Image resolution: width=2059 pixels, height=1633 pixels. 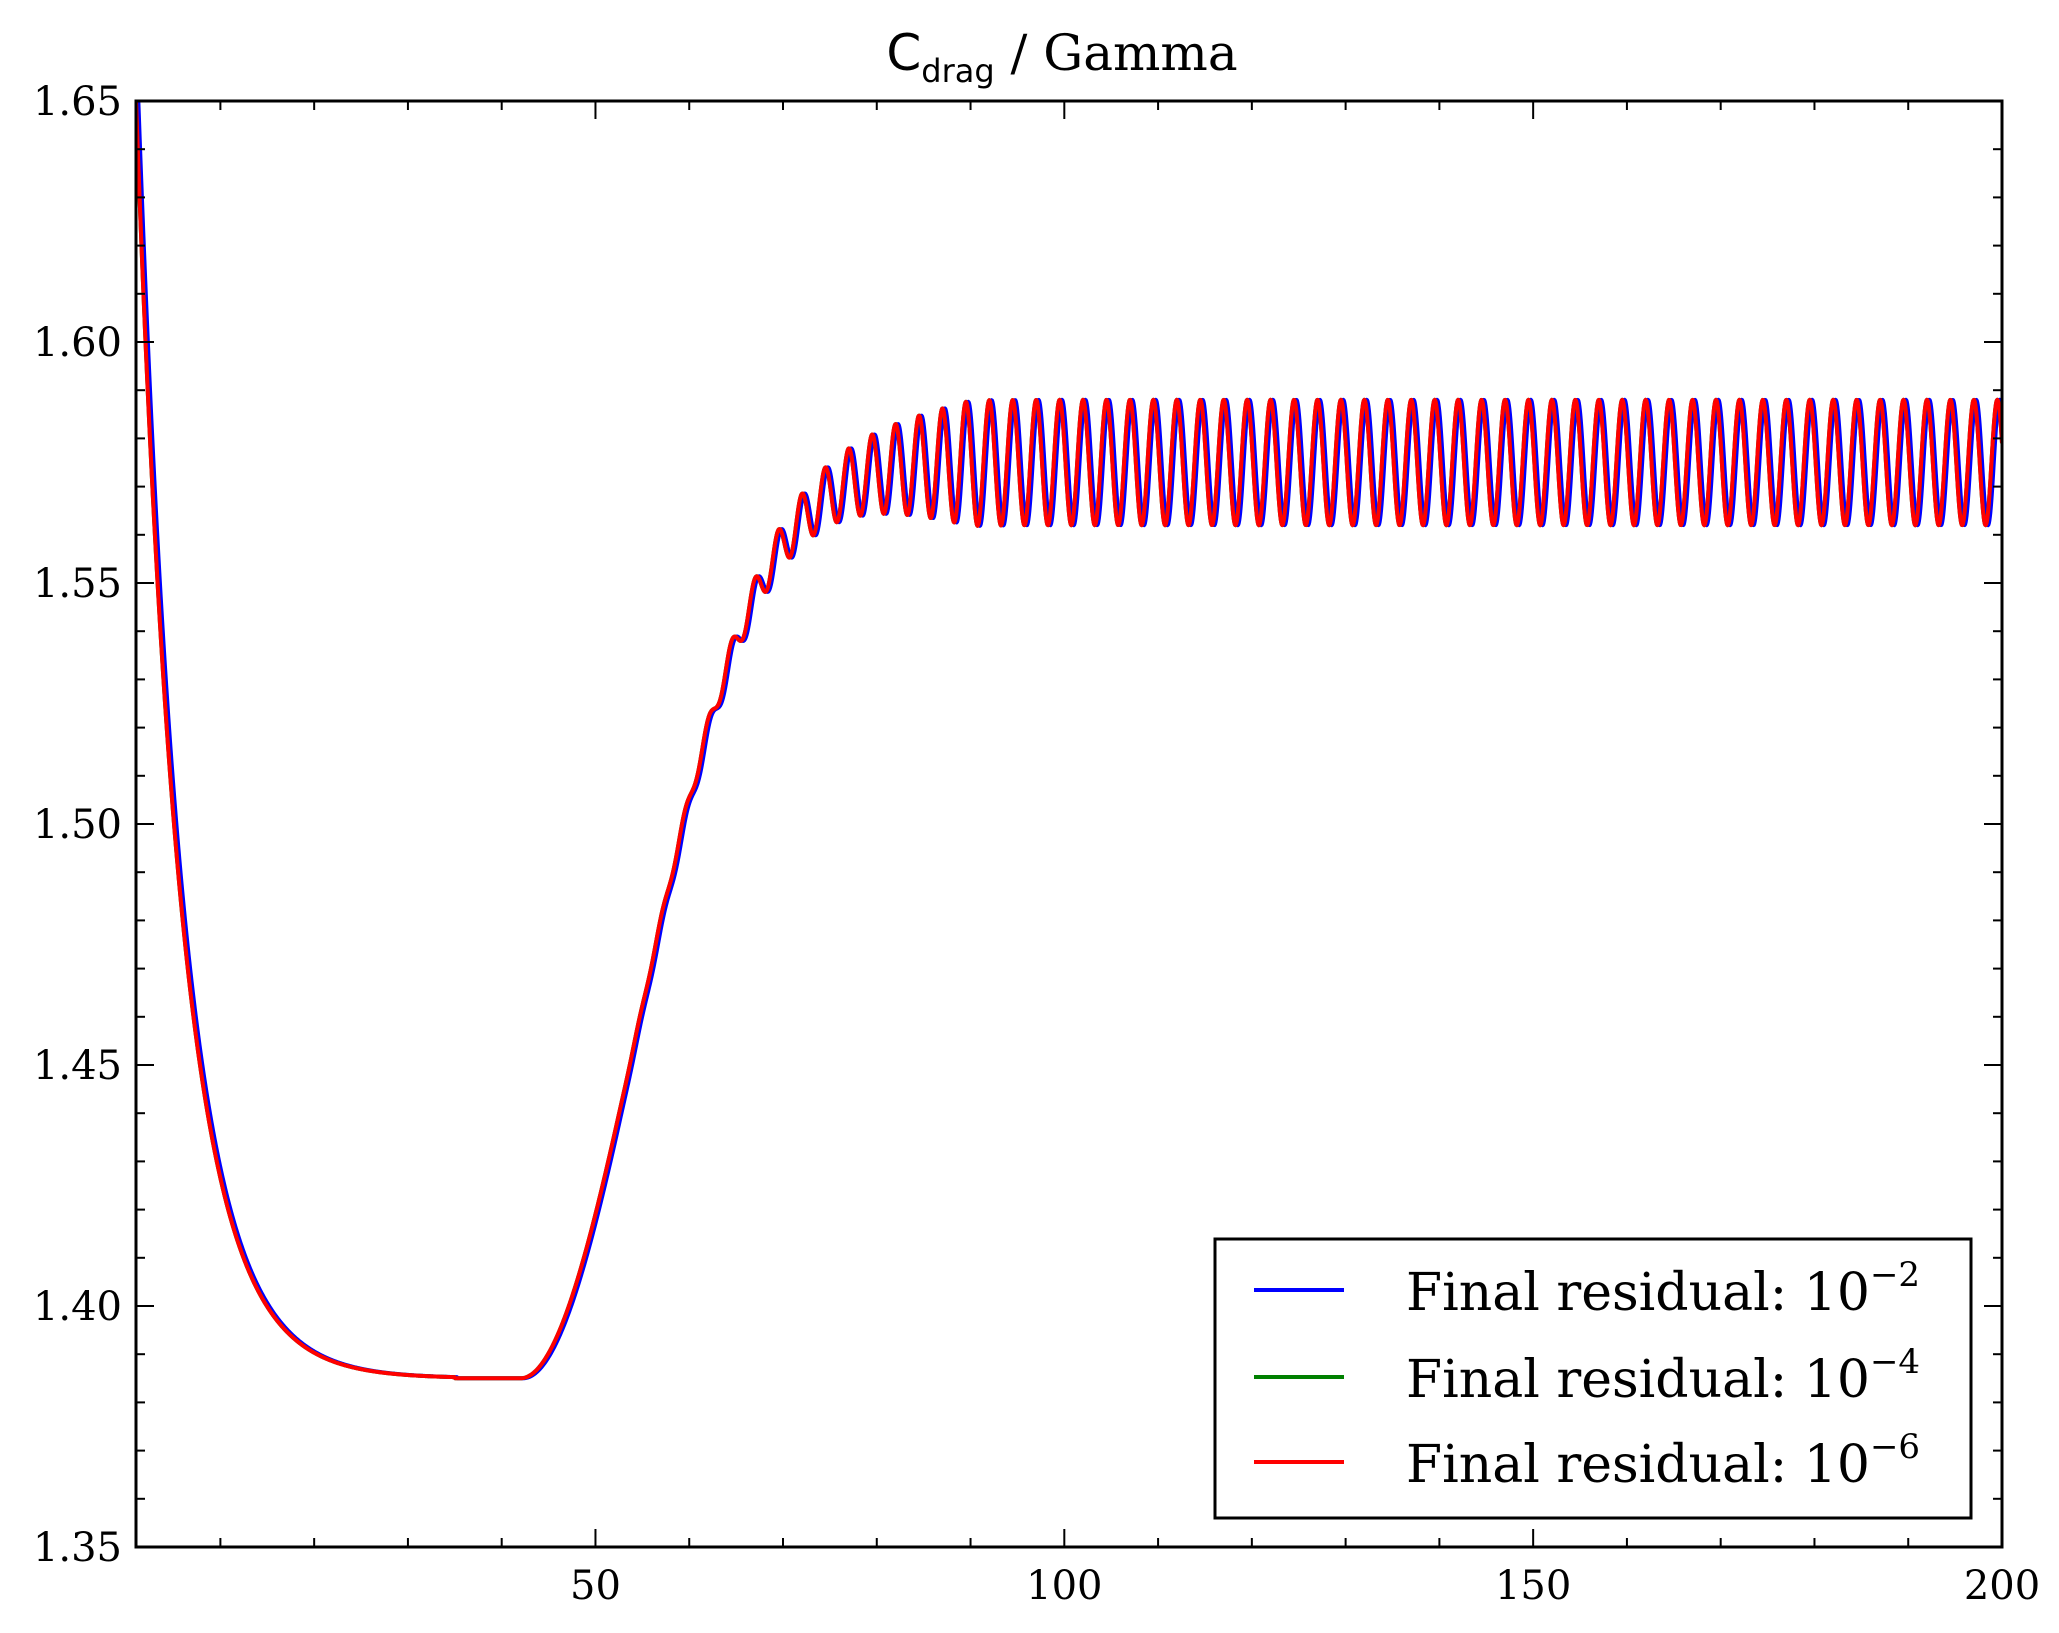 I want to click on title-suffix: / Gamma, so click(x=1116, y=53).